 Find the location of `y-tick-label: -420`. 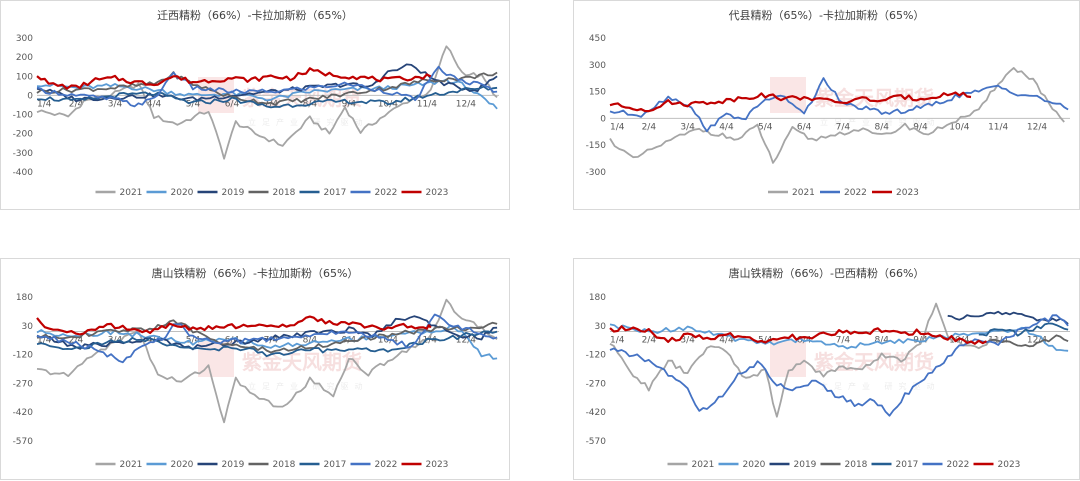

y-tick-label: -420 is located at coordinates (596, 413).